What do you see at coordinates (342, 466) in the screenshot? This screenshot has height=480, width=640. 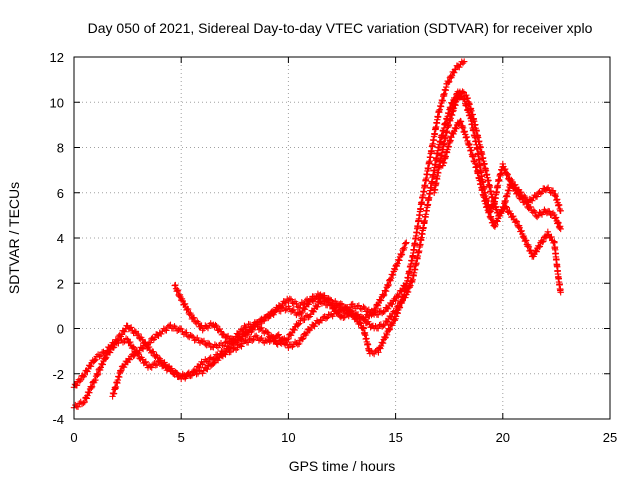 I see `x-axis-title: GPS time / hours` at bounding box center [342, 466].